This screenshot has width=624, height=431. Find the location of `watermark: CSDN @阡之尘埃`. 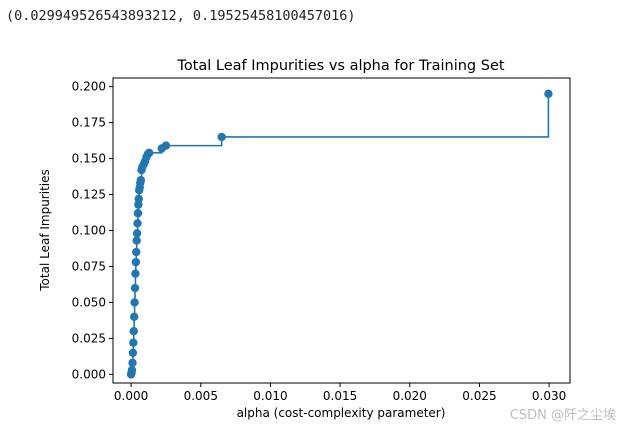

watermark: CSDN @阡之尘埃 is located at coordinates (562, 415).